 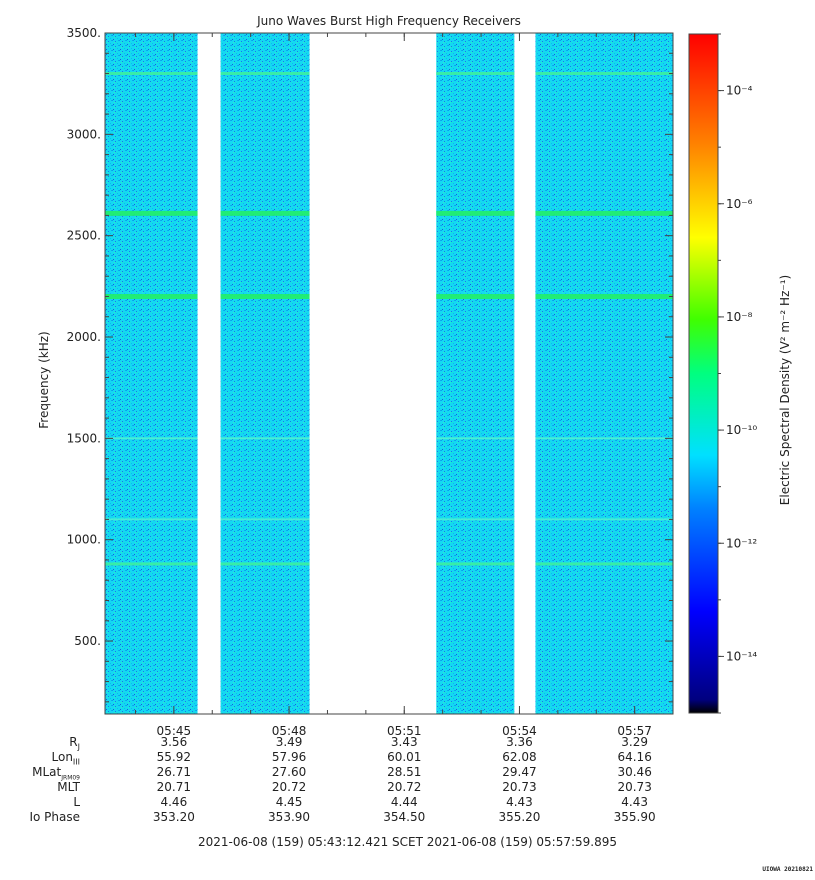 What do you see at coordinates (404, 742) in the screenshot?
I see `ephemeris-value: 3.43` at bounding box center [404, 742].